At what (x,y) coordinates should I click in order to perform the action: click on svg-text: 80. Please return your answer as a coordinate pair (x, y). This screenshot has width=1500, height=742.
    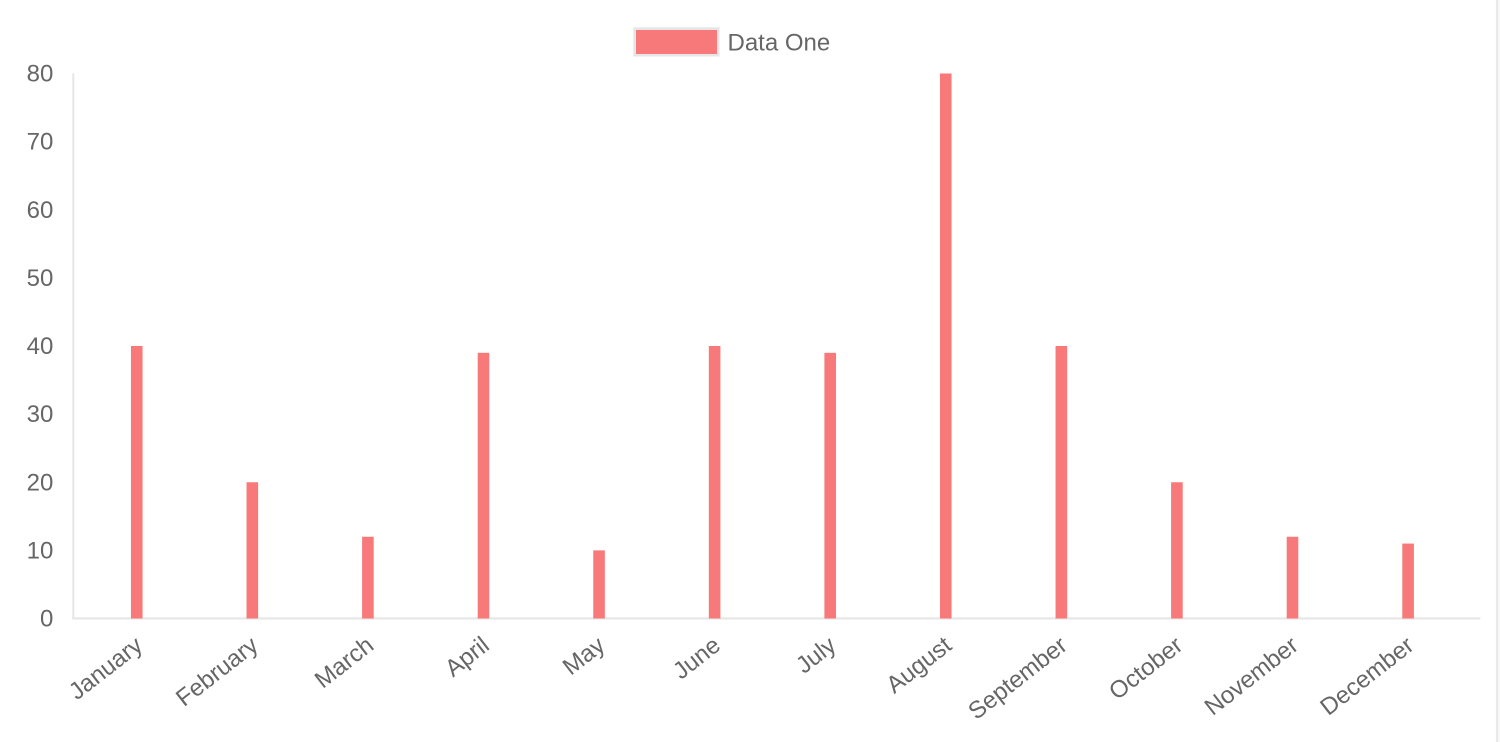
    Looking at the image, I should click on (40, 74).